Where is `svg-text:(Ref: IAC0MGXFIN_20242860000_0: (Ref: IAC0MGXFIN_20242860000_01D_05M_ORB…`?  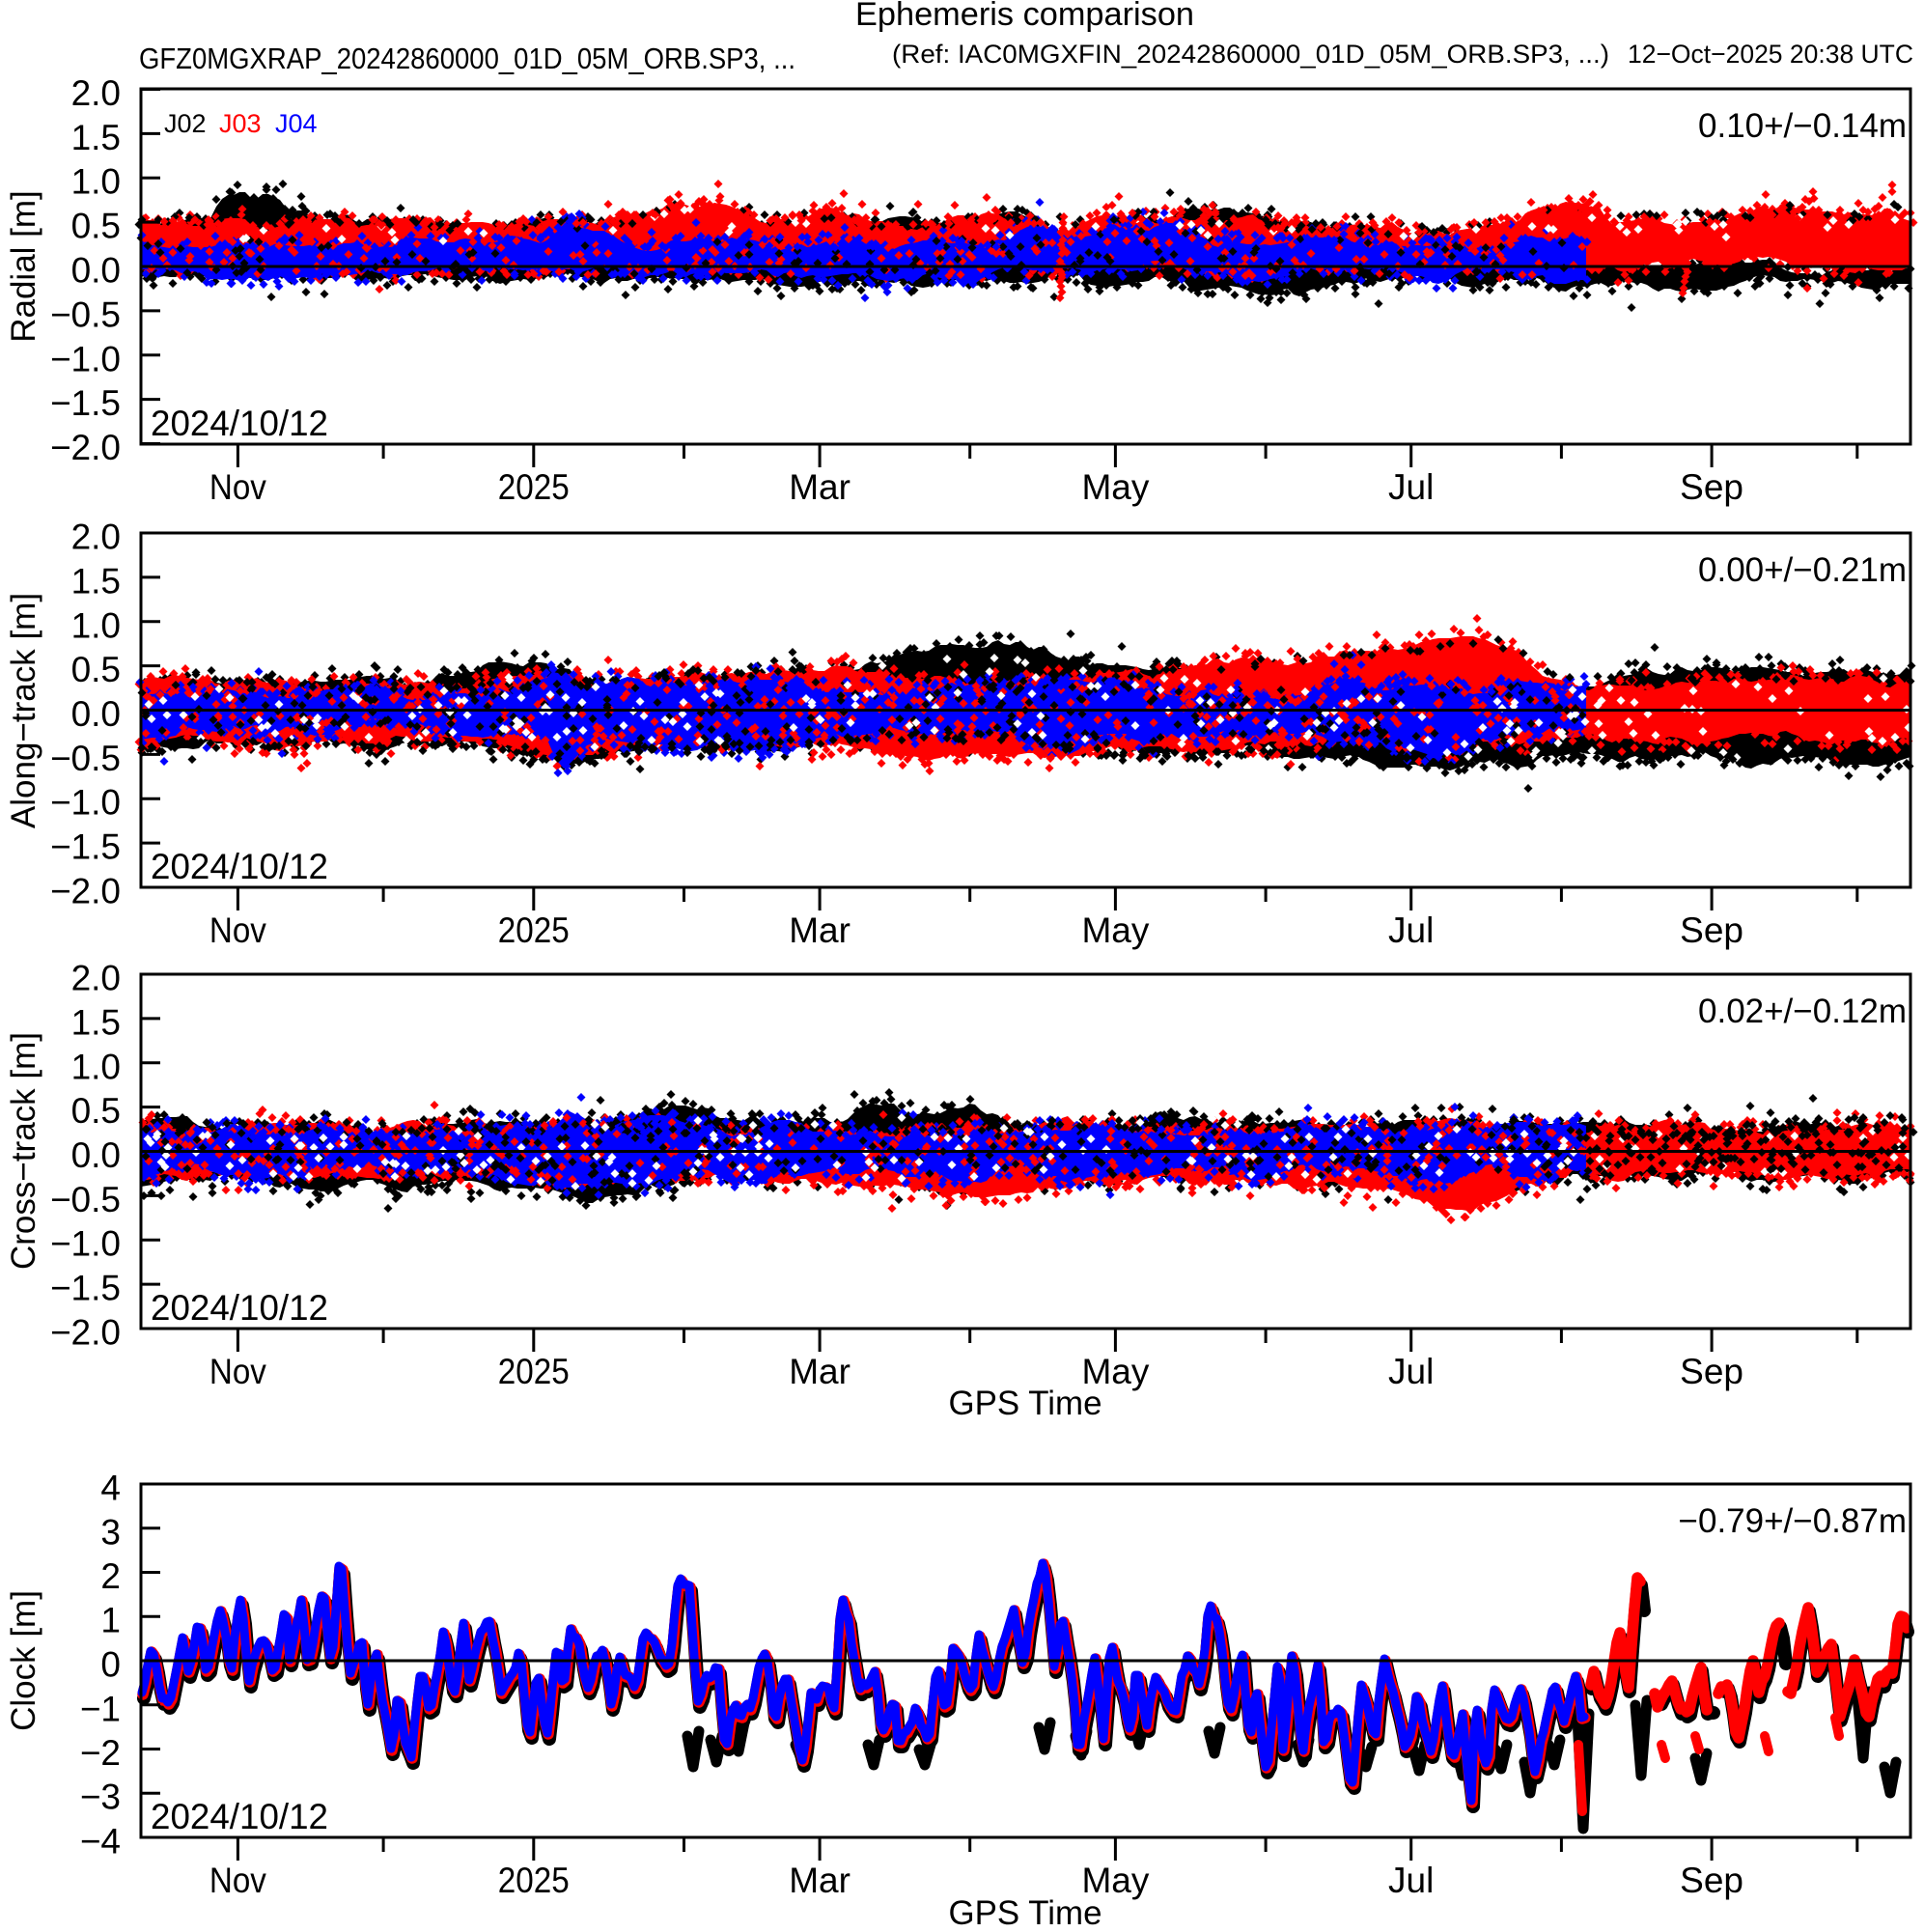 svg-text:(Ref: IAC0MGXFIN_20242860000_0: (Ref: IAC0MGXFIN_20242860000_01D_05M_ORB… is located at coordinates (1250, 55).